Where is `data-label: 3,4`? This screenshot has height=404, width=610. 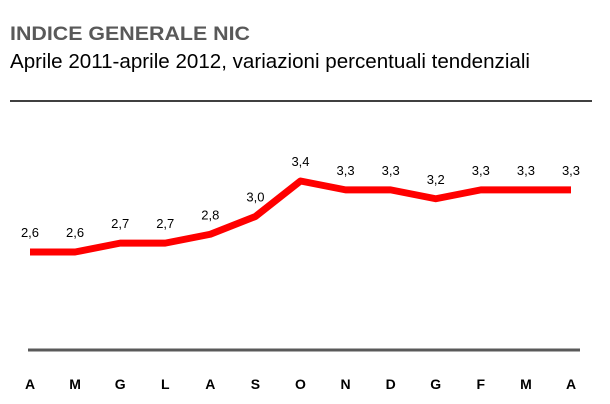 data-label: 3,4 is located at coordinates (300, 161).